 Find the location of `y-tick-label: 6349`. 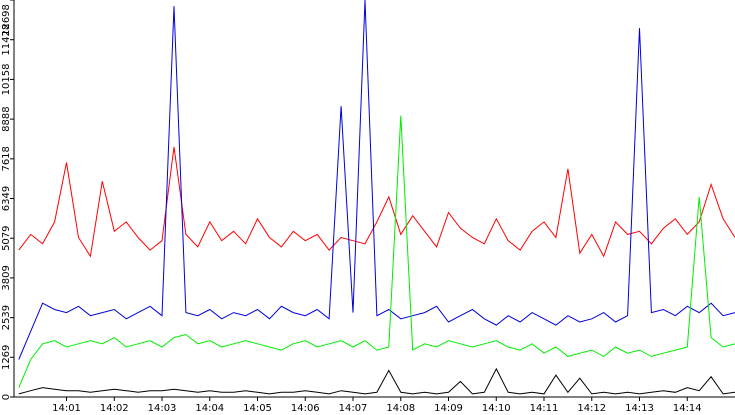

y-tick-label: 6349 is located at coordinates (6, 198).